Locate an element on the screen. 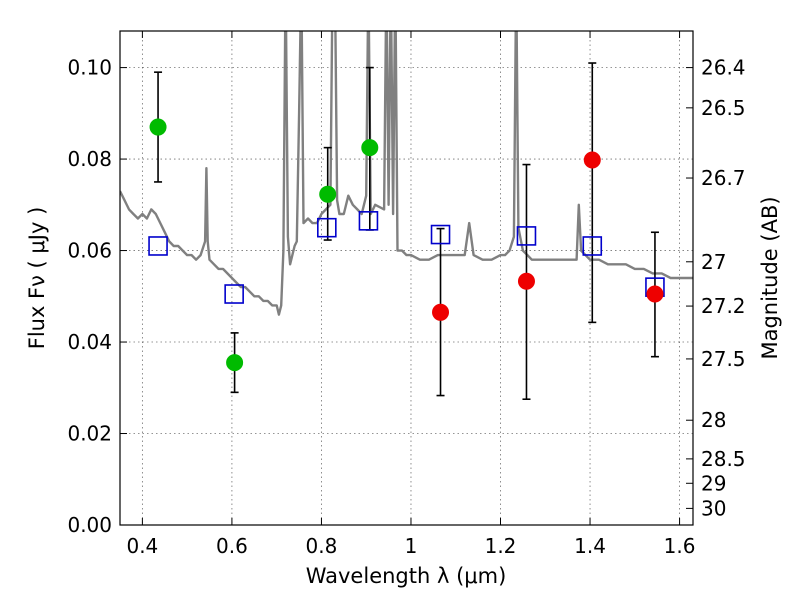  y-axis-label: Flux Fν ( μJy ) is located at coordinates (37, 278).